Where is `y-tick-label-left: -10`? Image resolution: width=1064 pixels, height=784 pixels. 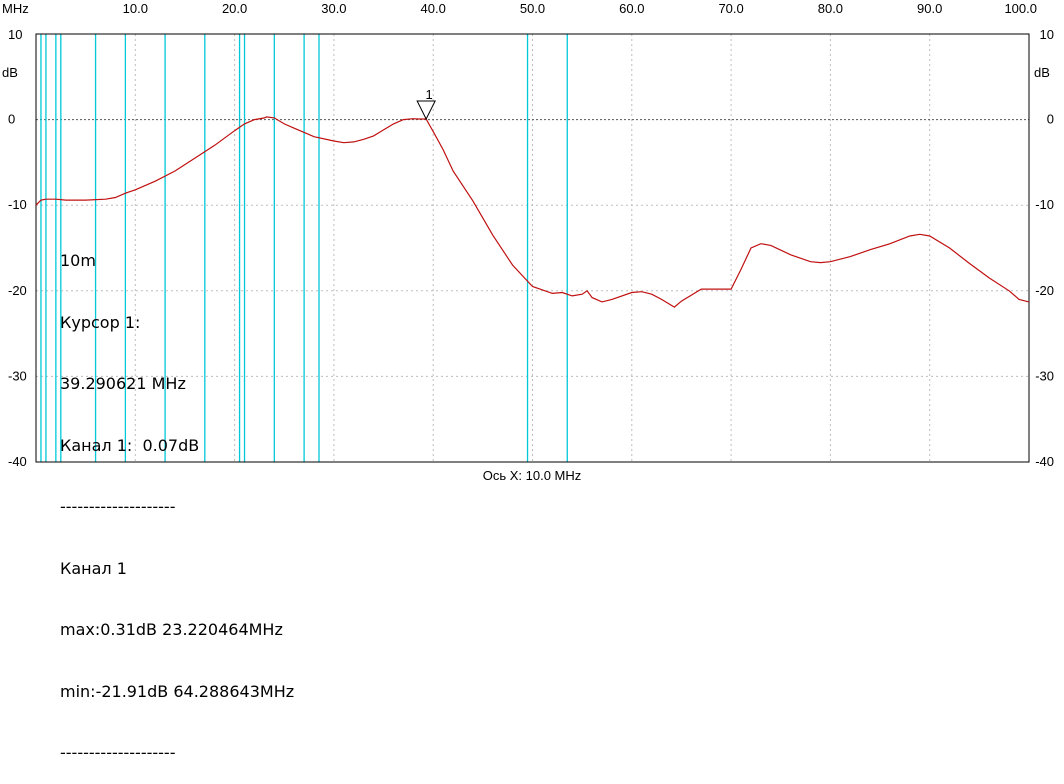
y-tick-label-left: -10 is located at coordinates (17, 204).